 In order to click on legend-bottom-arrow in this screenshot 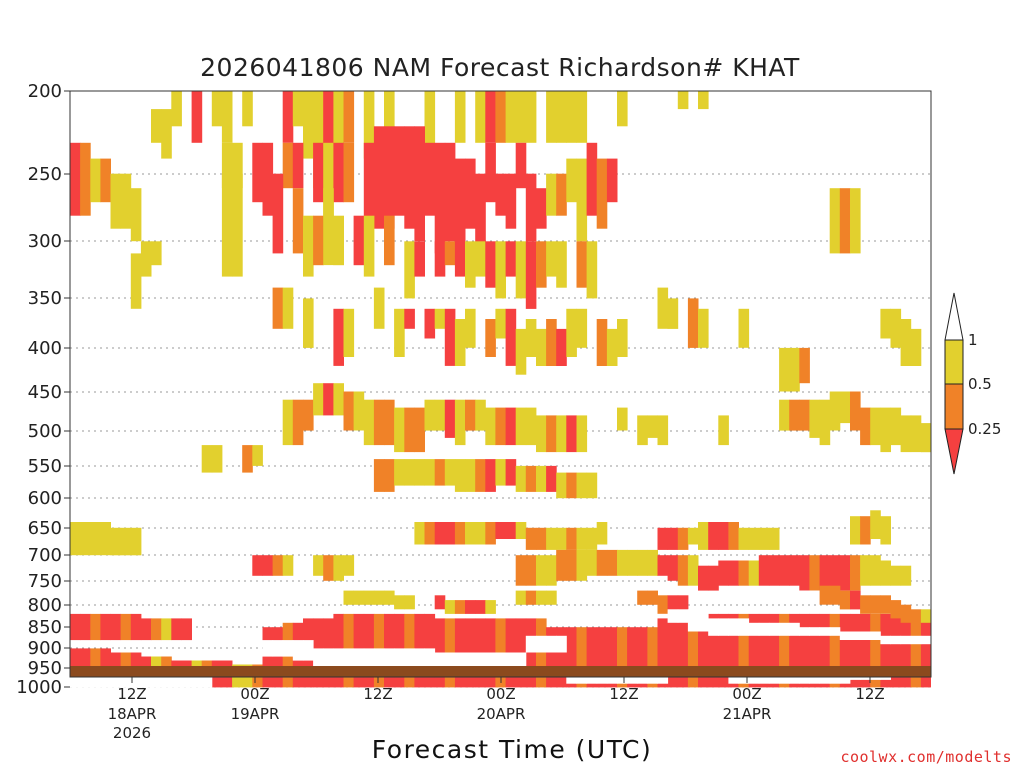, I will do `click(954, 451)`.